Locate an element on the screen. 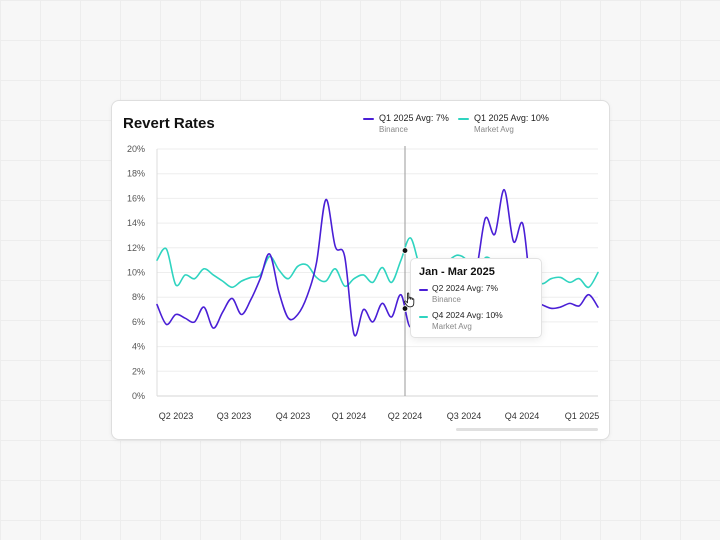  y-tick-label: 4% is located at coordinates (138, 347).